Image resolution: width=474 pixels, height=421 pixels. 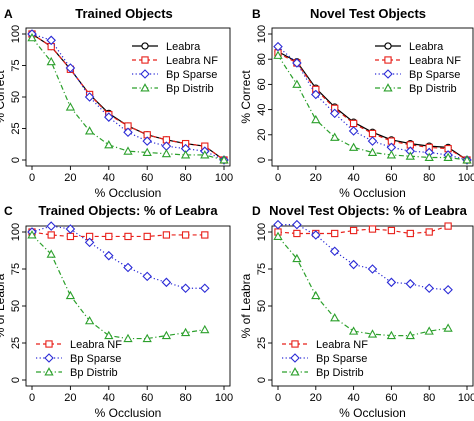 I want to click on legend-label: Leabra, so click(x=426, y=47).